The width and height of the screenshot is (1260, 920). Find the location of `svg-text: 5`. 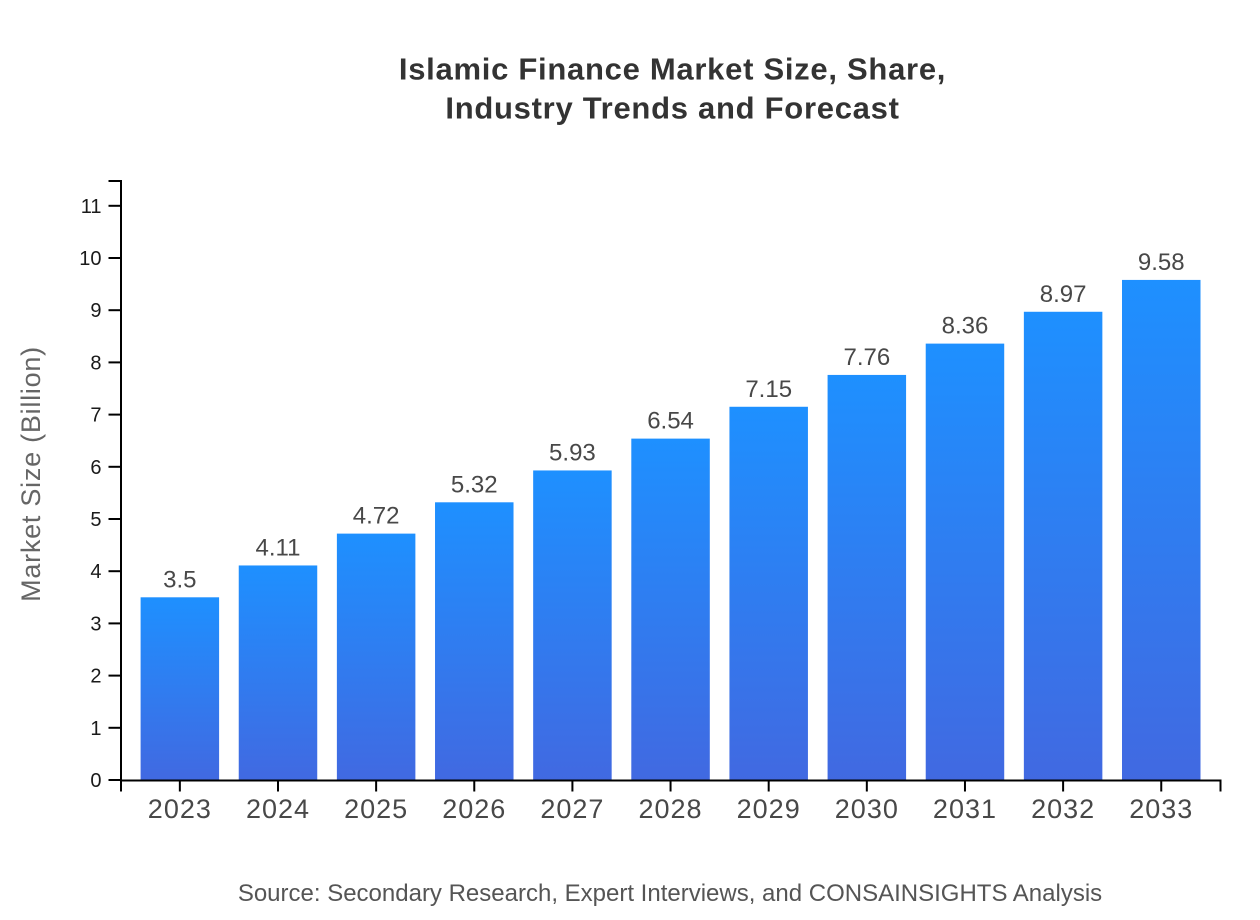

svg-text: 5 is located at coordinates (95, 520).